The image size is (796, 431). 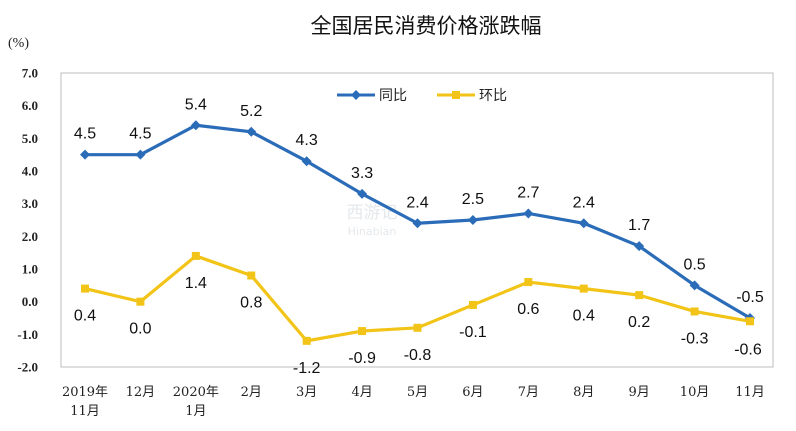 What do you see at coordinates (141, 392) in the screenshot?
I see `x-tick-label: 12月` at bounding box center [141, 392].